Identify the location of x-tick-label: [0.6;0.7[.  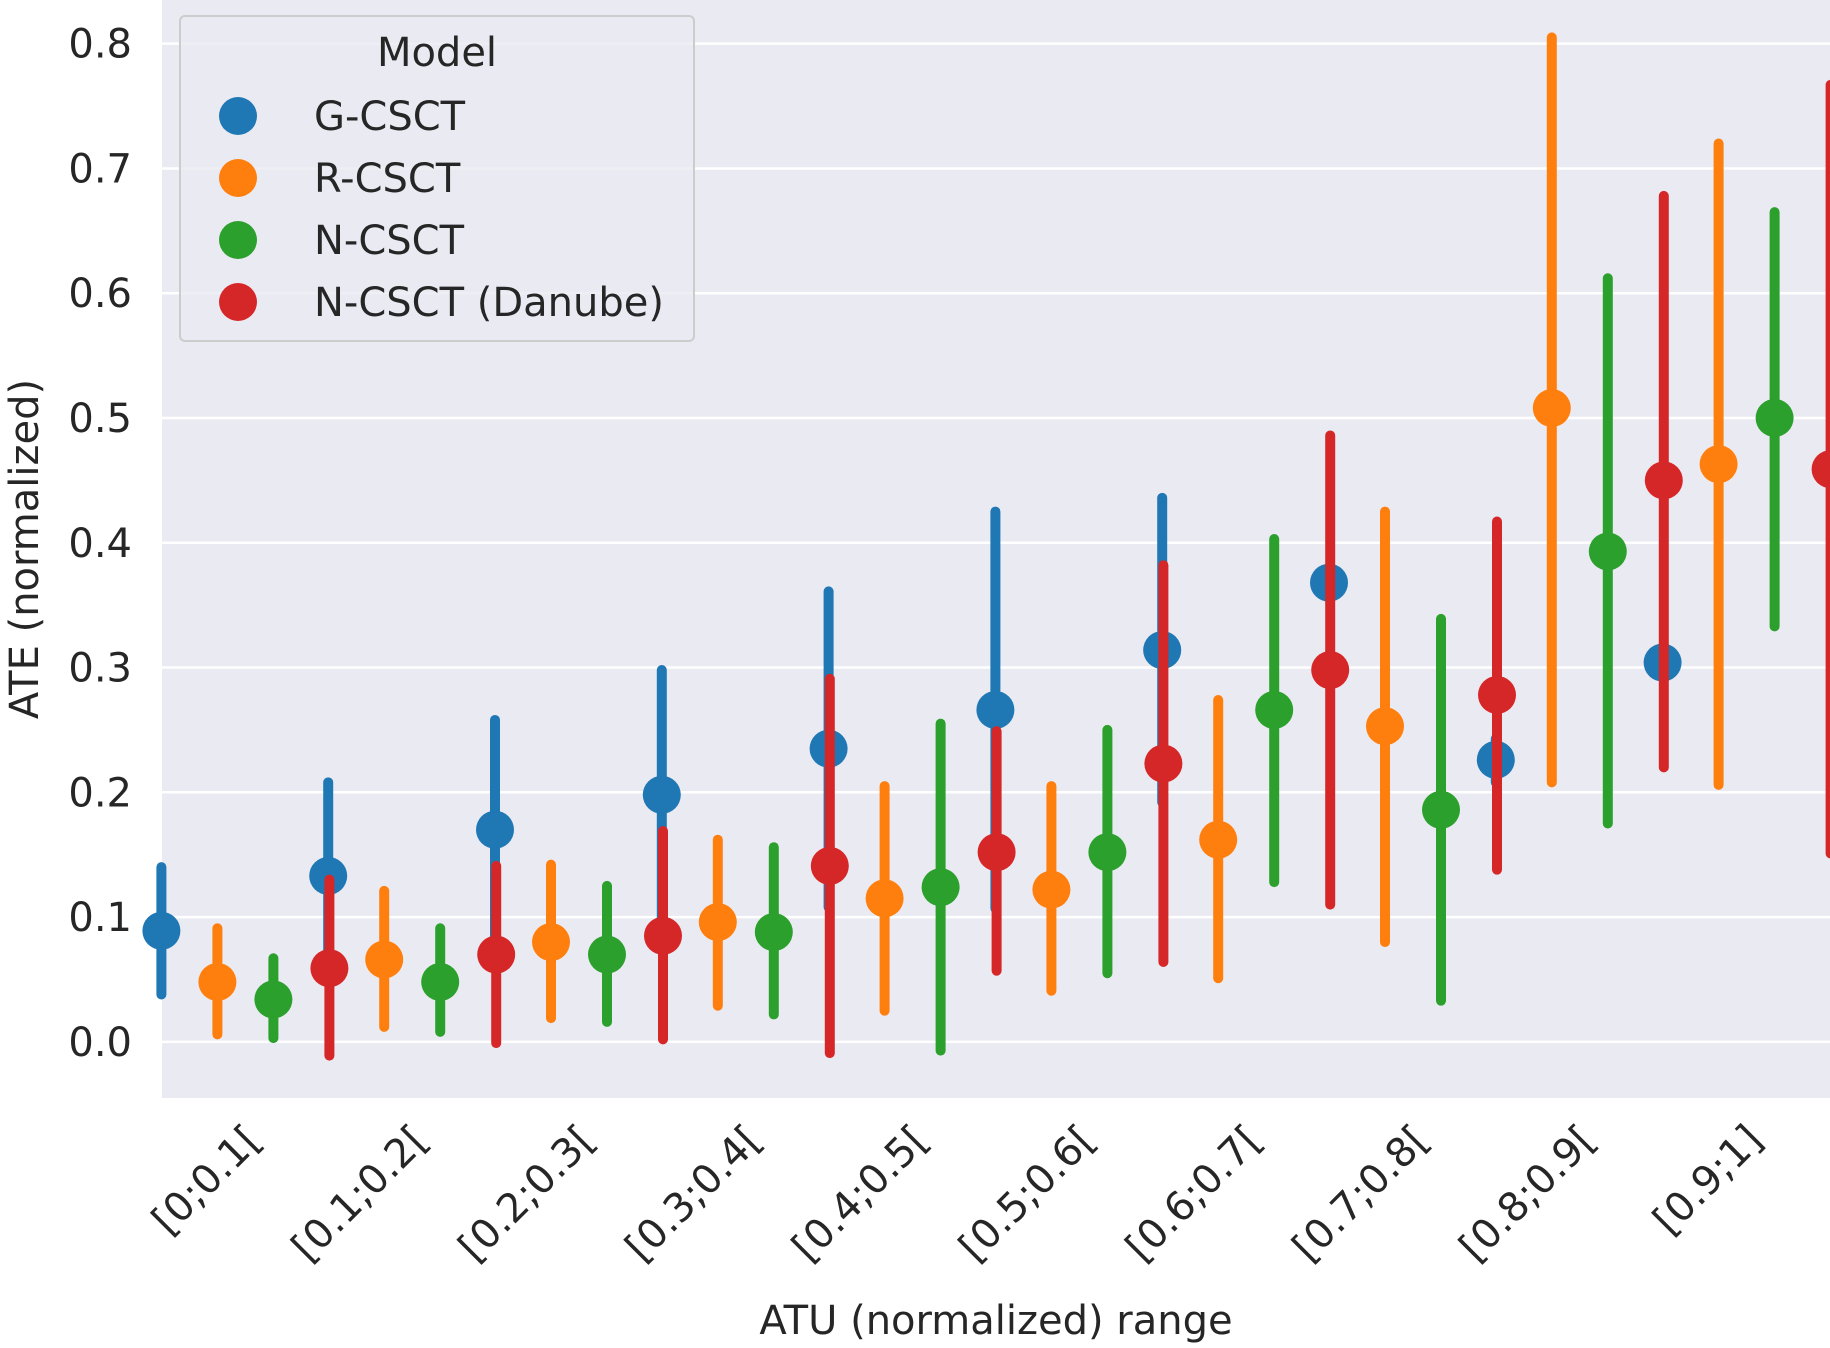
(1194, 1194).